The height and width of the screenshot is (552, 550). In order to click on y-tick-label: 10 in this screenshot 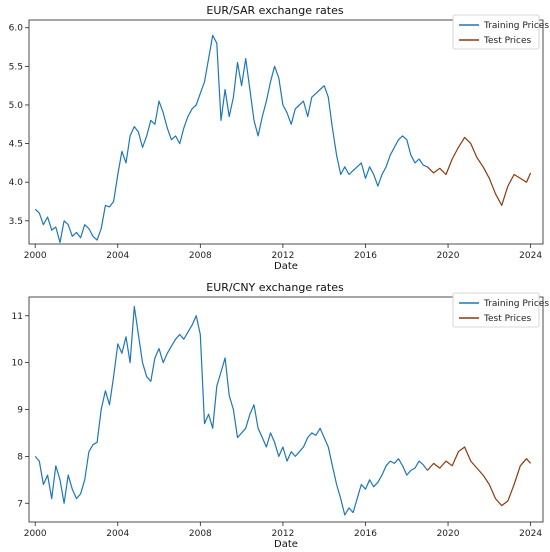, I will do `click(18, 364)`.